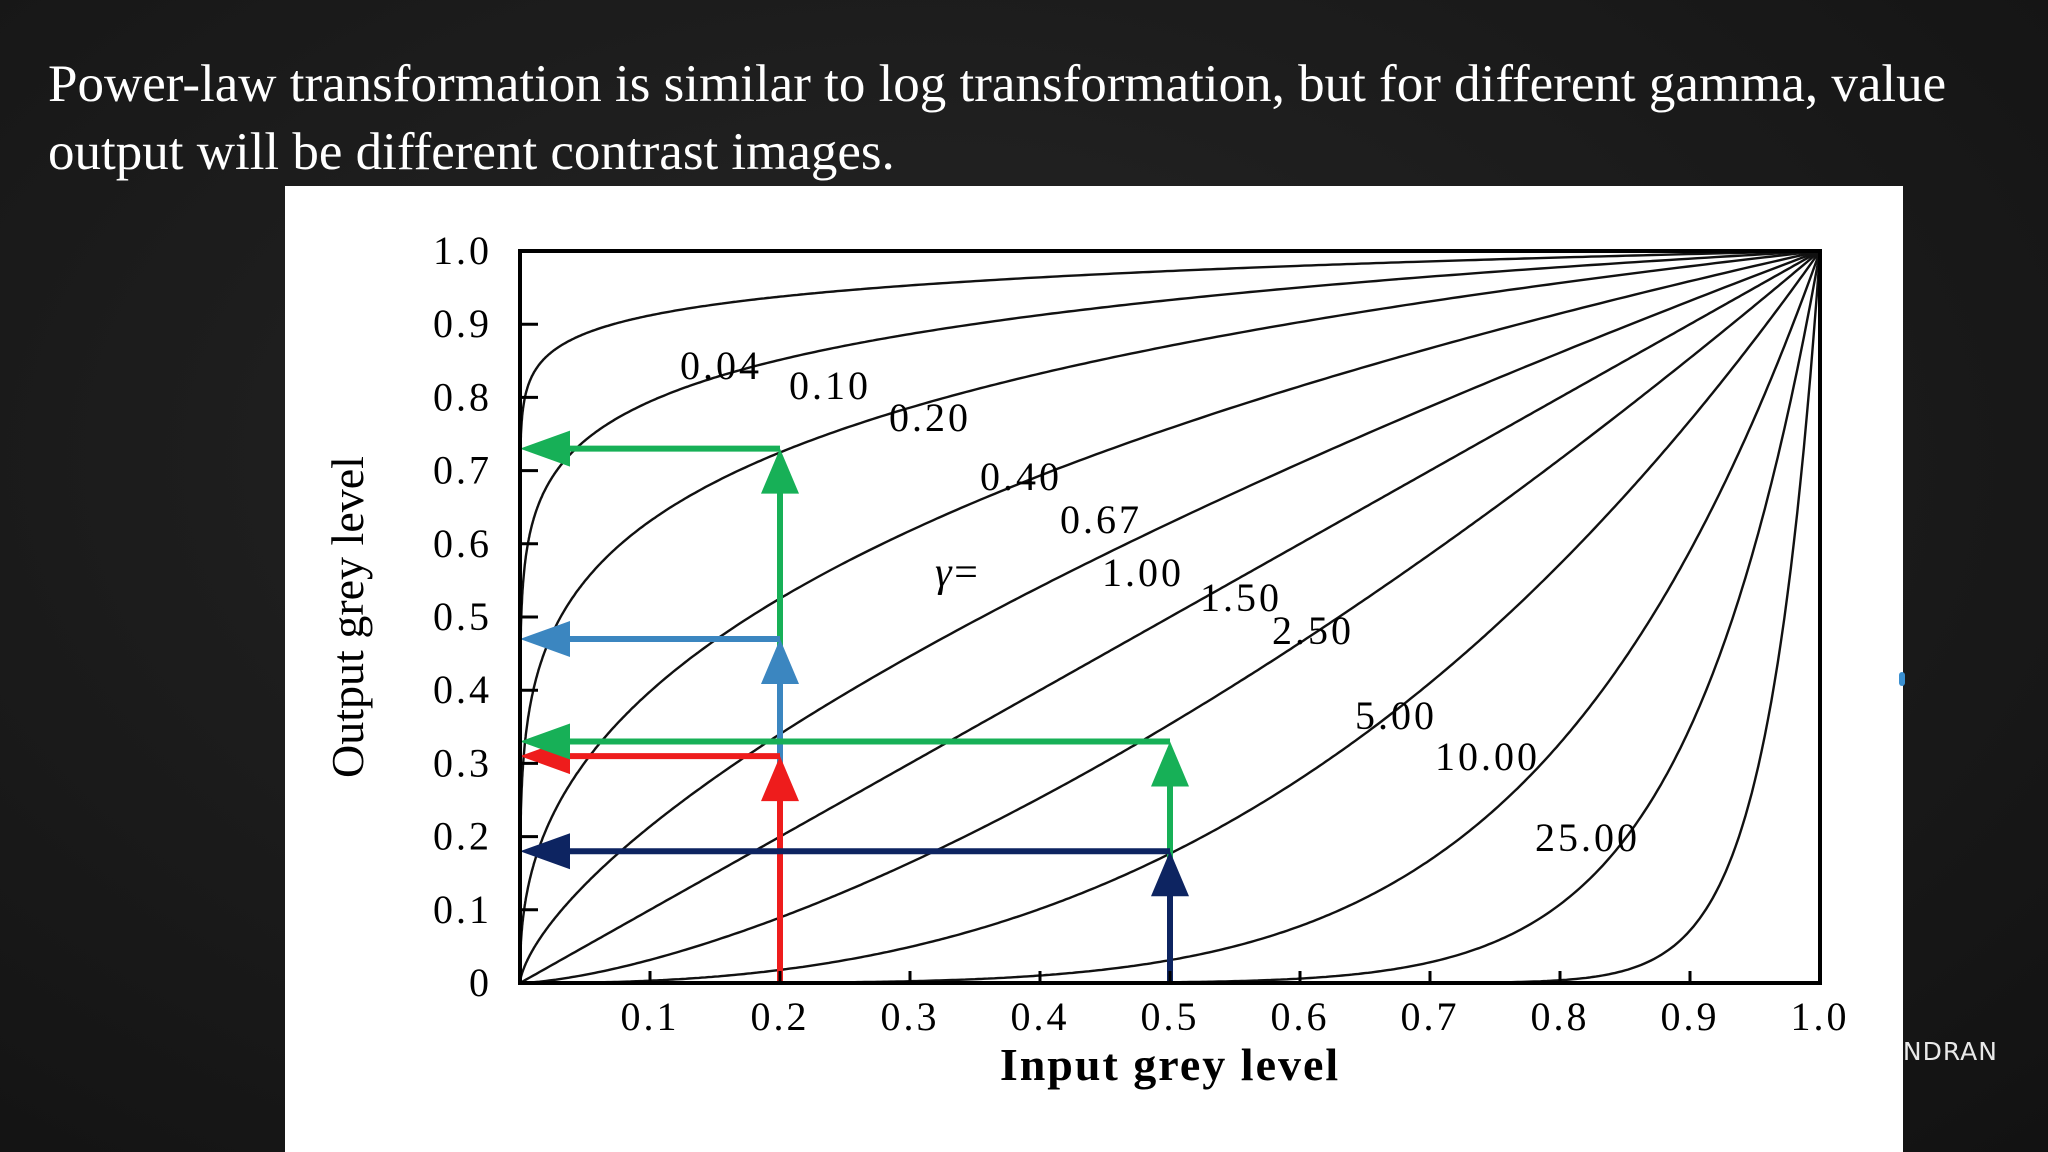  Describe the element at coordinates (462, 543) in the screenshot. I see `y-tick-label: 0.6` at that location.